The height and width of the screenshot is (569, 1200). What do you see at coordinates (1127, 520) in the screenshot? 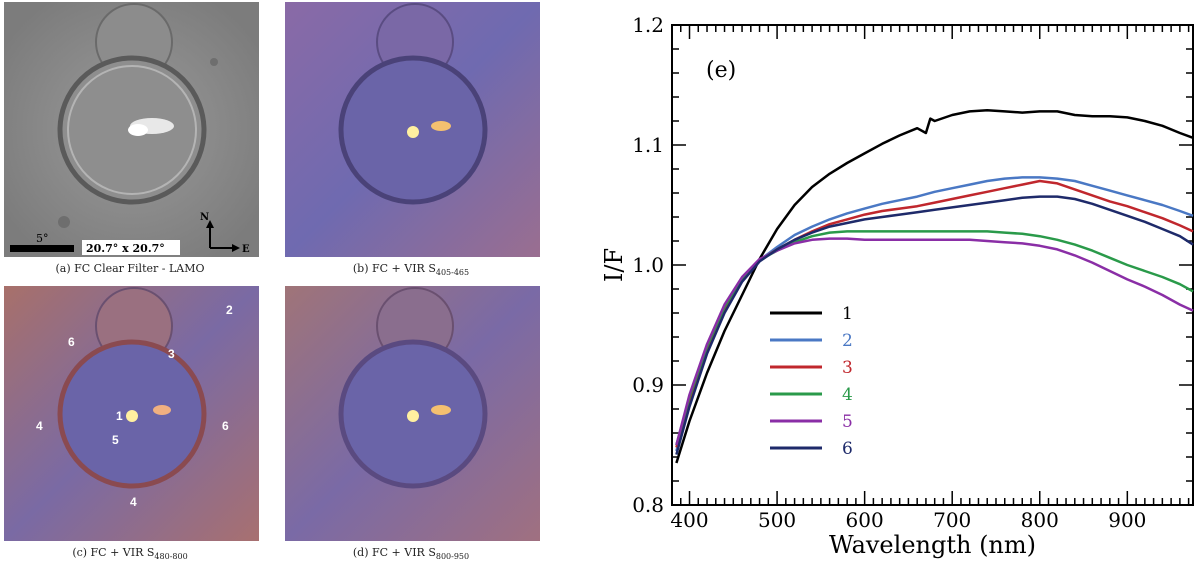
I see `x-tick-label: 900` at bounding box center [1127, 520].